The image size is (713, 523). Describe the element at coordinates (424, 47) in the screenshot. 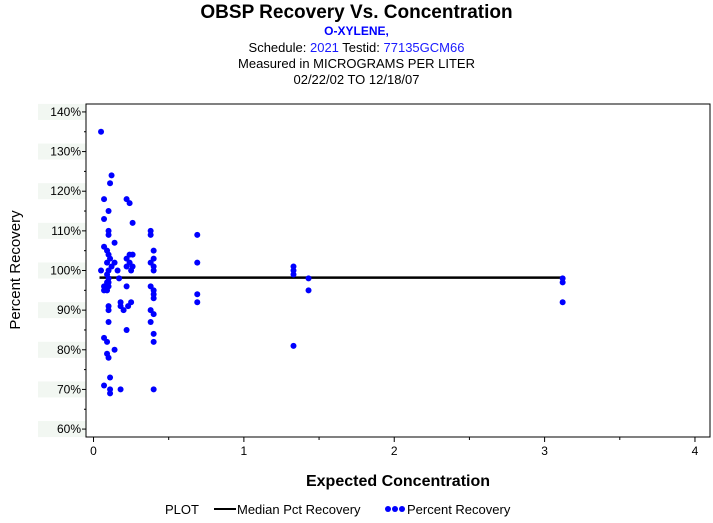

I see `testid-value: 77135GCM66` at that location.